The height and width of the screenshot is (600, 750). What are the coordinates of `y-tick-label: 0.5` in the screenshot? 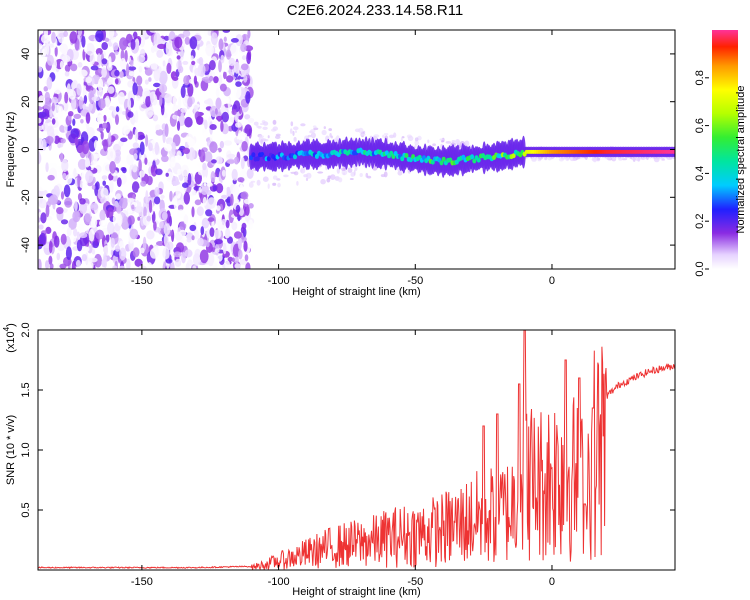 It's located at (26, 509).